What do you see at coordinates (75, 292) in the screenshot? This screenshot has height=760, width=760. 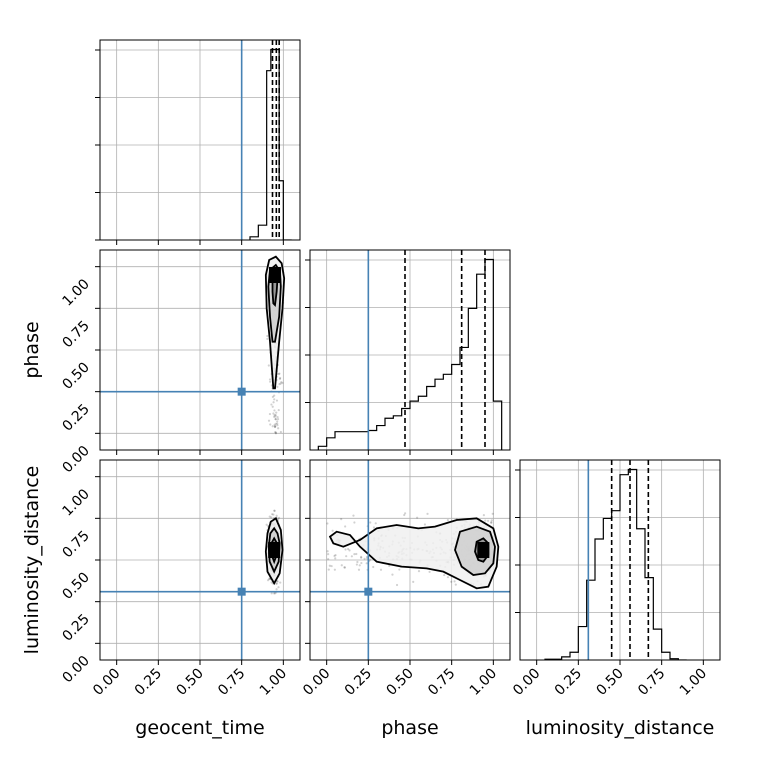 I see `y-tick-label: 1.00` at bounding box center [75, 292].